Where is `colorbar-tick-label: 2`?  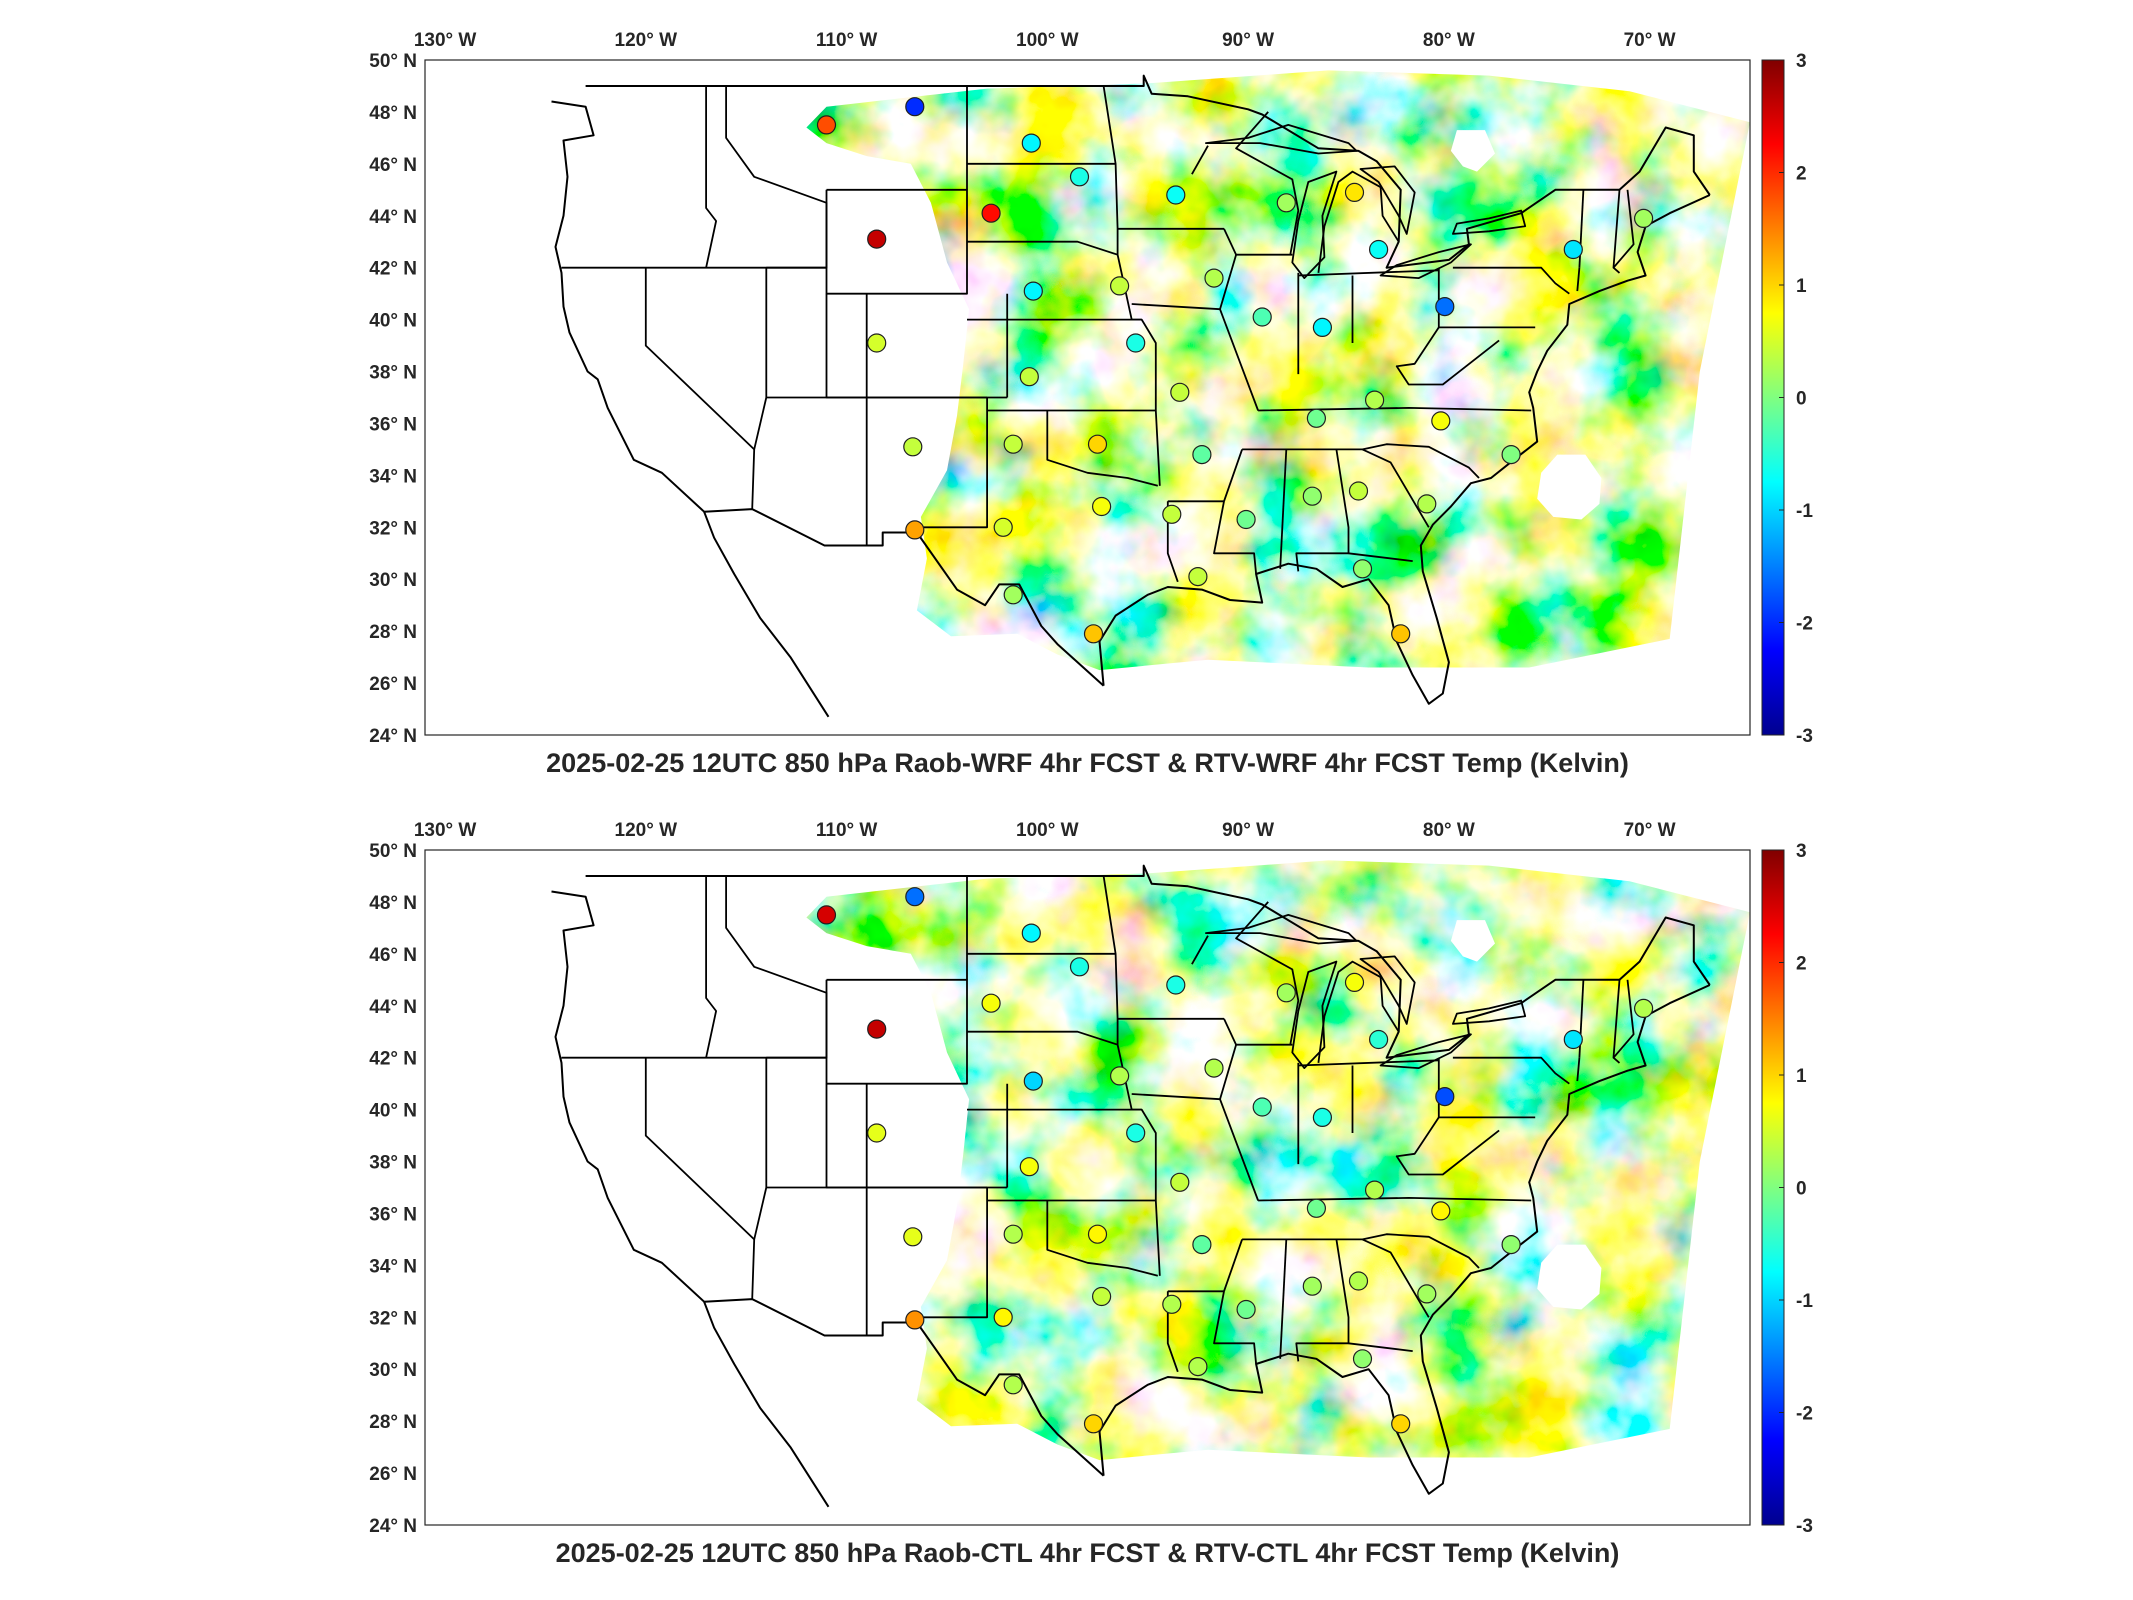
colorbar-tick-label: 2 is located at coordinates (1801, 174).